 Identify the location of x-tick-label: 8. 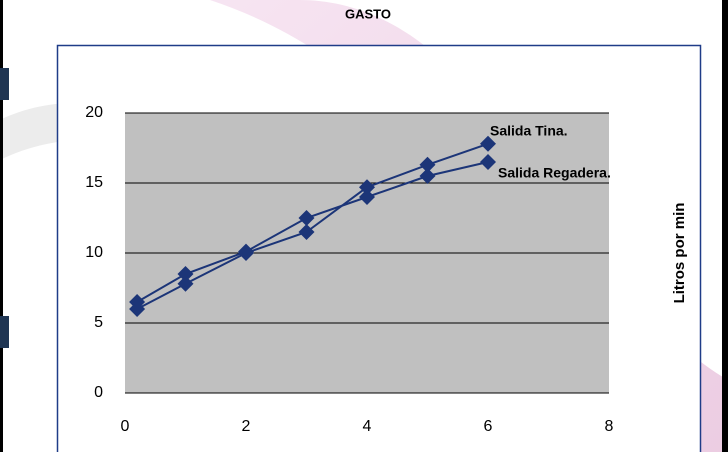
(609, 426).